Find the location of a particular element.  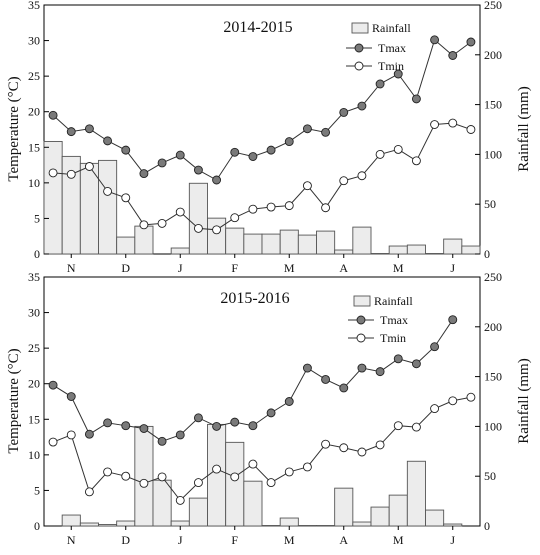

x-tick-label: F is located at coordinates (234, 540).